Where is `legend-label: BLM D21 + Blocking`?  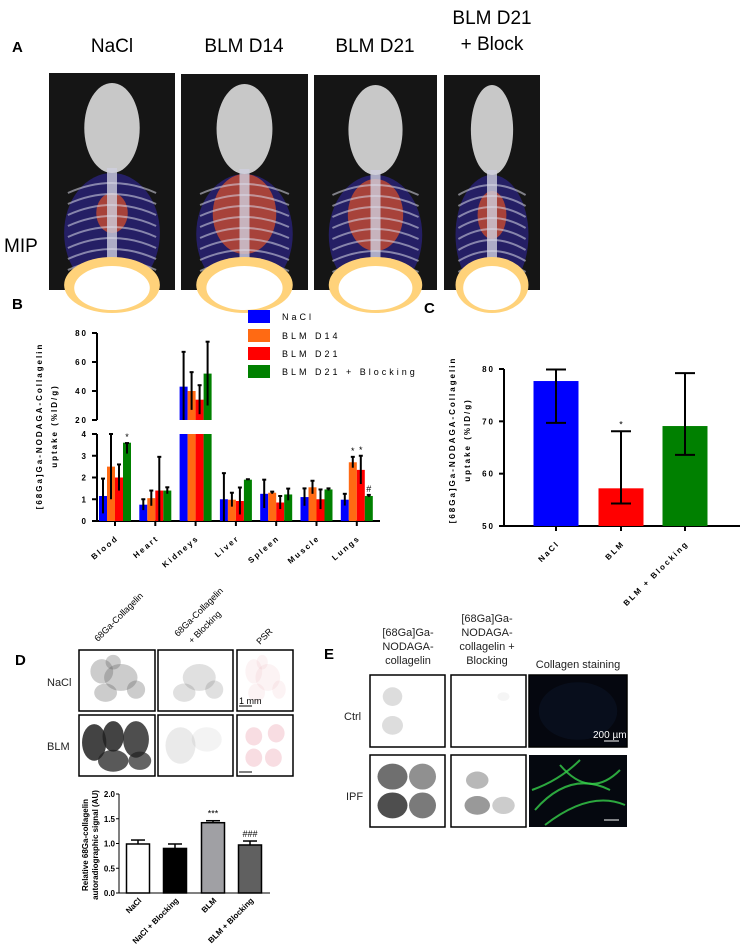 legend-label: BLM D21 + Blocking is located at coordinates (350, 372).